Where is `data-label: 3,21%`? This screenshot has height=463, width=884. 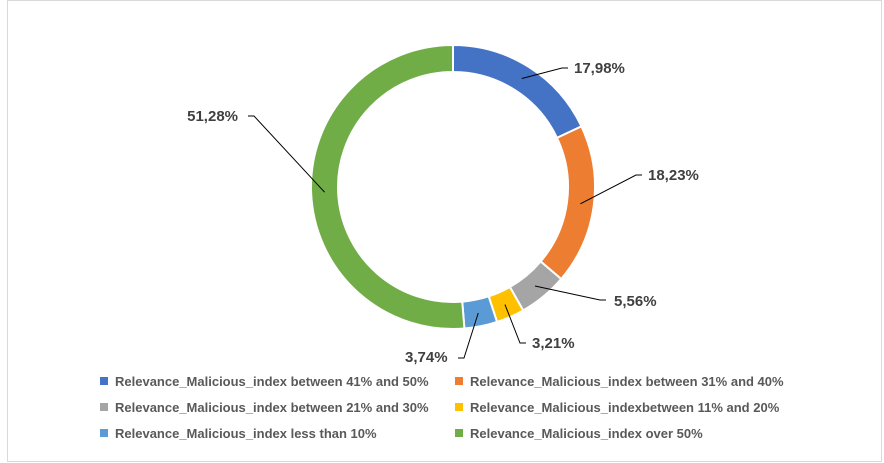 data-label: 3,21% is located at coordinates (553, 343).